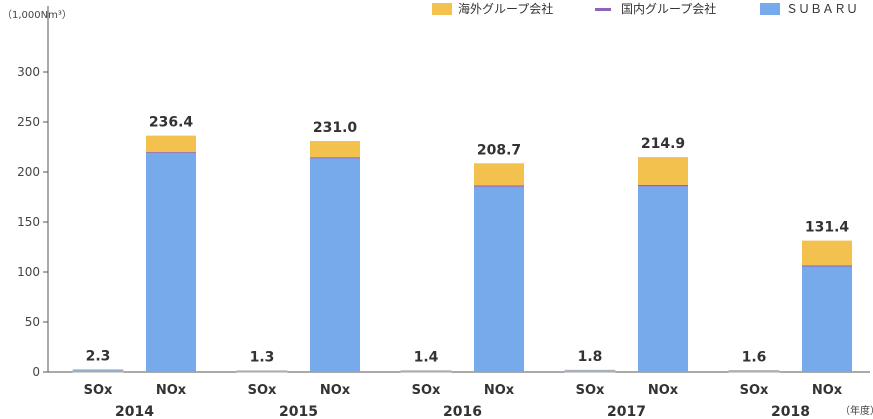 The height and width of the screenshot is (419, 873). What do you see at coordinates (262, 358) in the screenshot?
I see `total-label-2015-sox: 1.3` at bounding box center [262, 358].